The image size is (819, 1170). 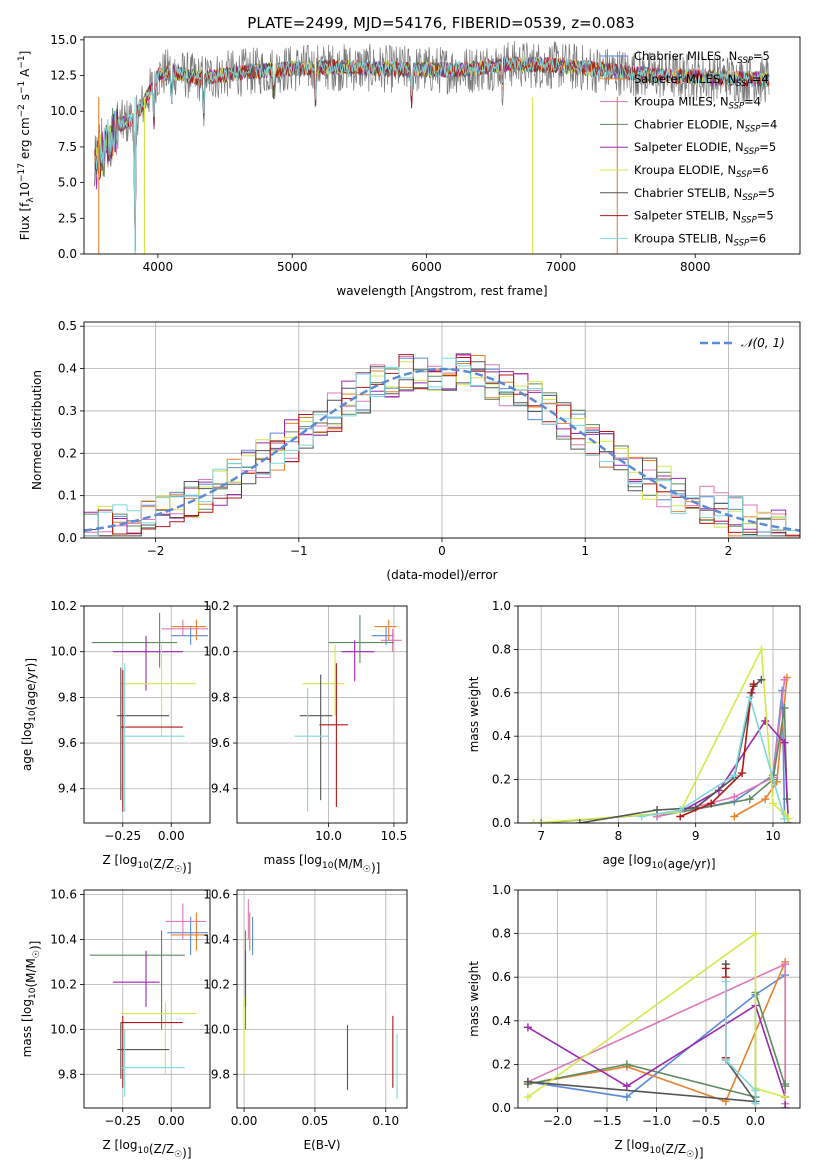 What do you see at coordinates (658, 862) in the screenshot?
I see `weight-vs-age-xlabel: age [log10(age/yr)]` at bounding box center [658, 862].